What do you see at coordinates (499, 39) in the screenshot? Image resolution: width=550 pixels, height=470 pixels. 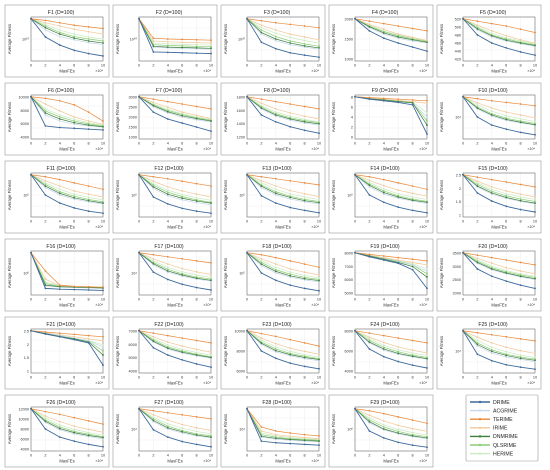 I see `plot-area` at bounding box center [499, 39].